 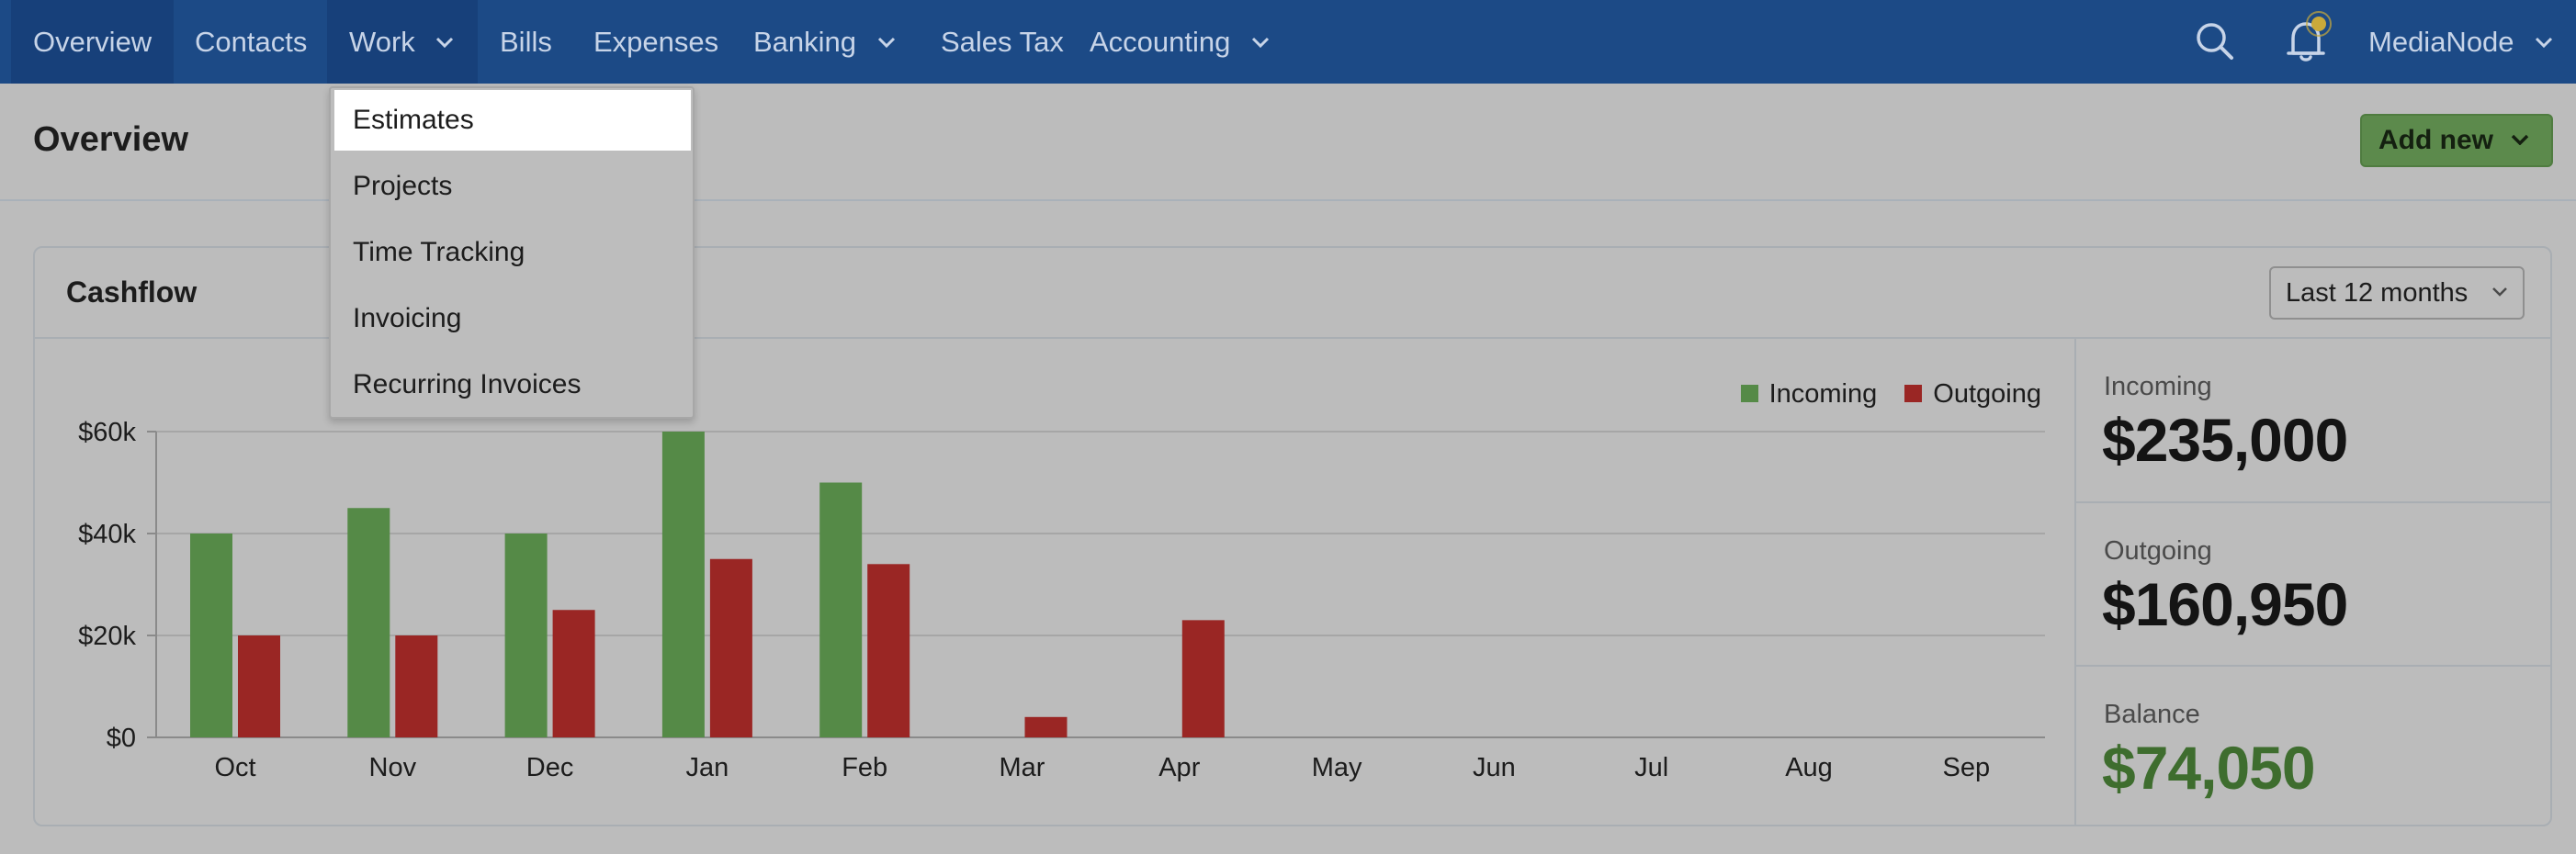 I want to click on cashflow-title: Cashflow, so click(x=132, y=292).